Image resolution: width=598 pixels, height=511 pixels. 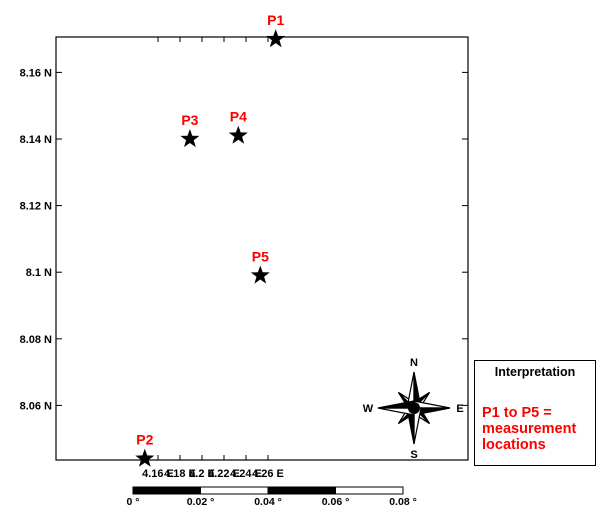 I want to click on compass-s-label: S, so click(x=413, y=455).